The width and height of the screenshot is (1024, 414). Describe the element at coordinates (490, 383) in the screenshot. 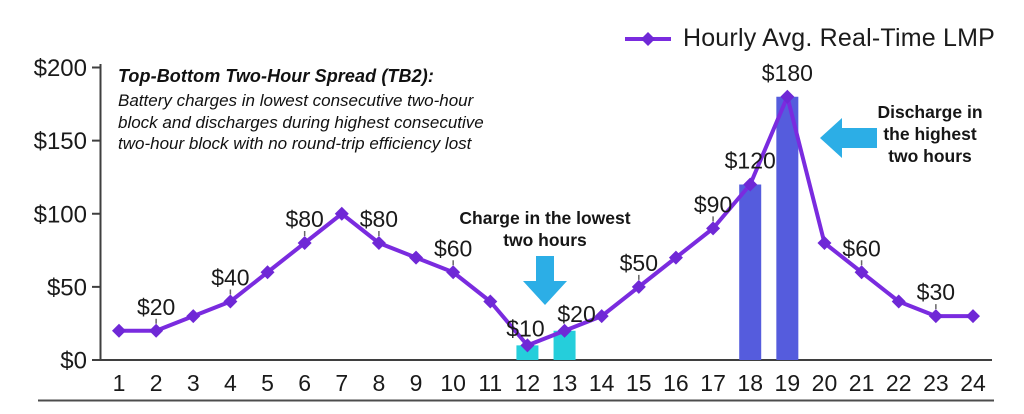

I see `x-tick-label: 11` at that location.